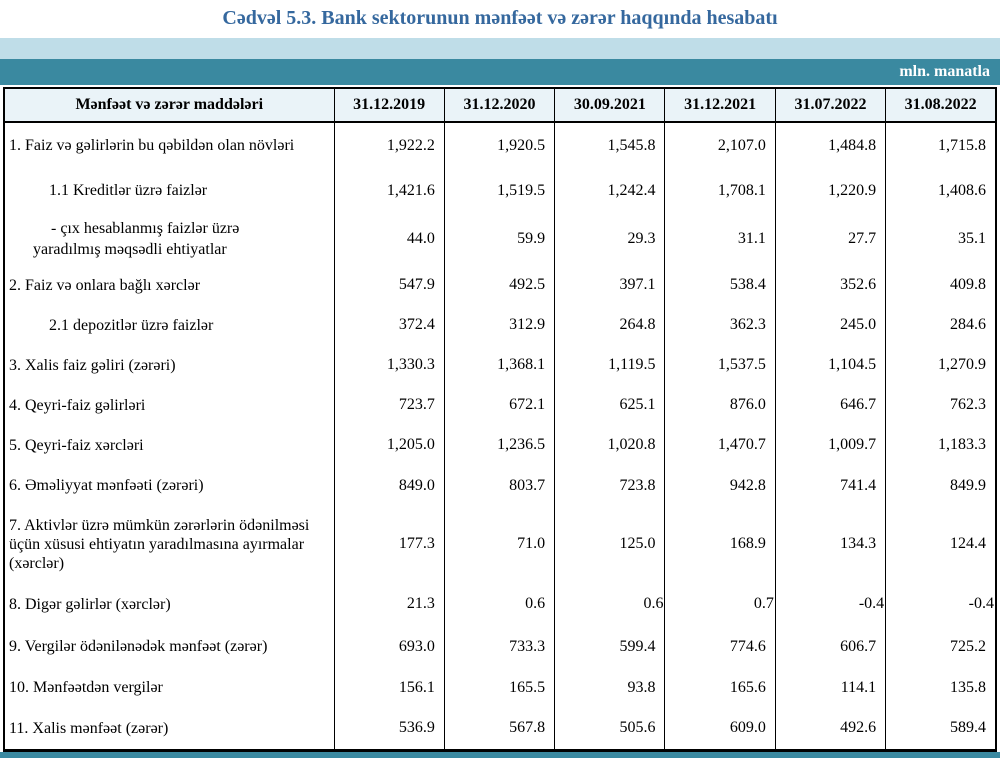 The height and width of the screenshot is (767, 1000). What do you see at coordinates (169, 285) in the screenshot?
I see `row-label: 2. Faiz və onlara bağlı xərclər` at bounding box center [169, 285].